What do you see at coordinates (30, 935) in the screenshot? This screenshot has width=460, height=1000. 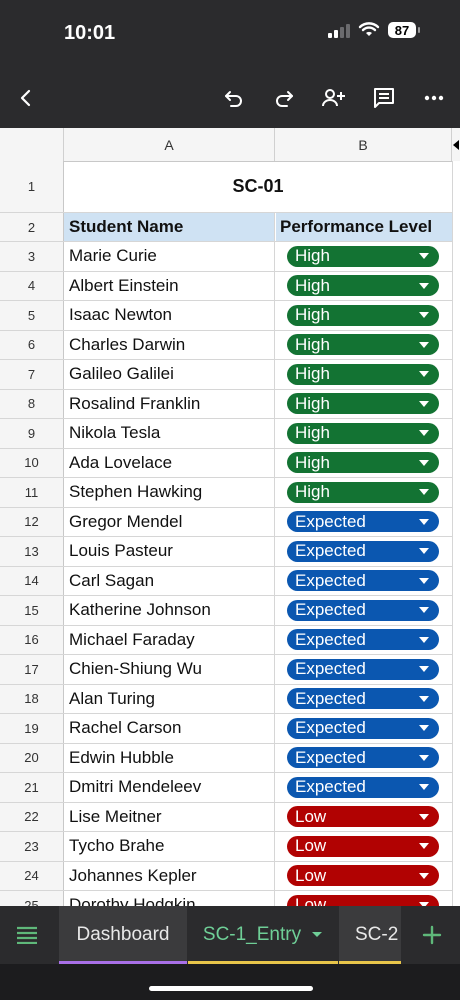 I see `all-sheets-button` at bounding box center [30, 935].